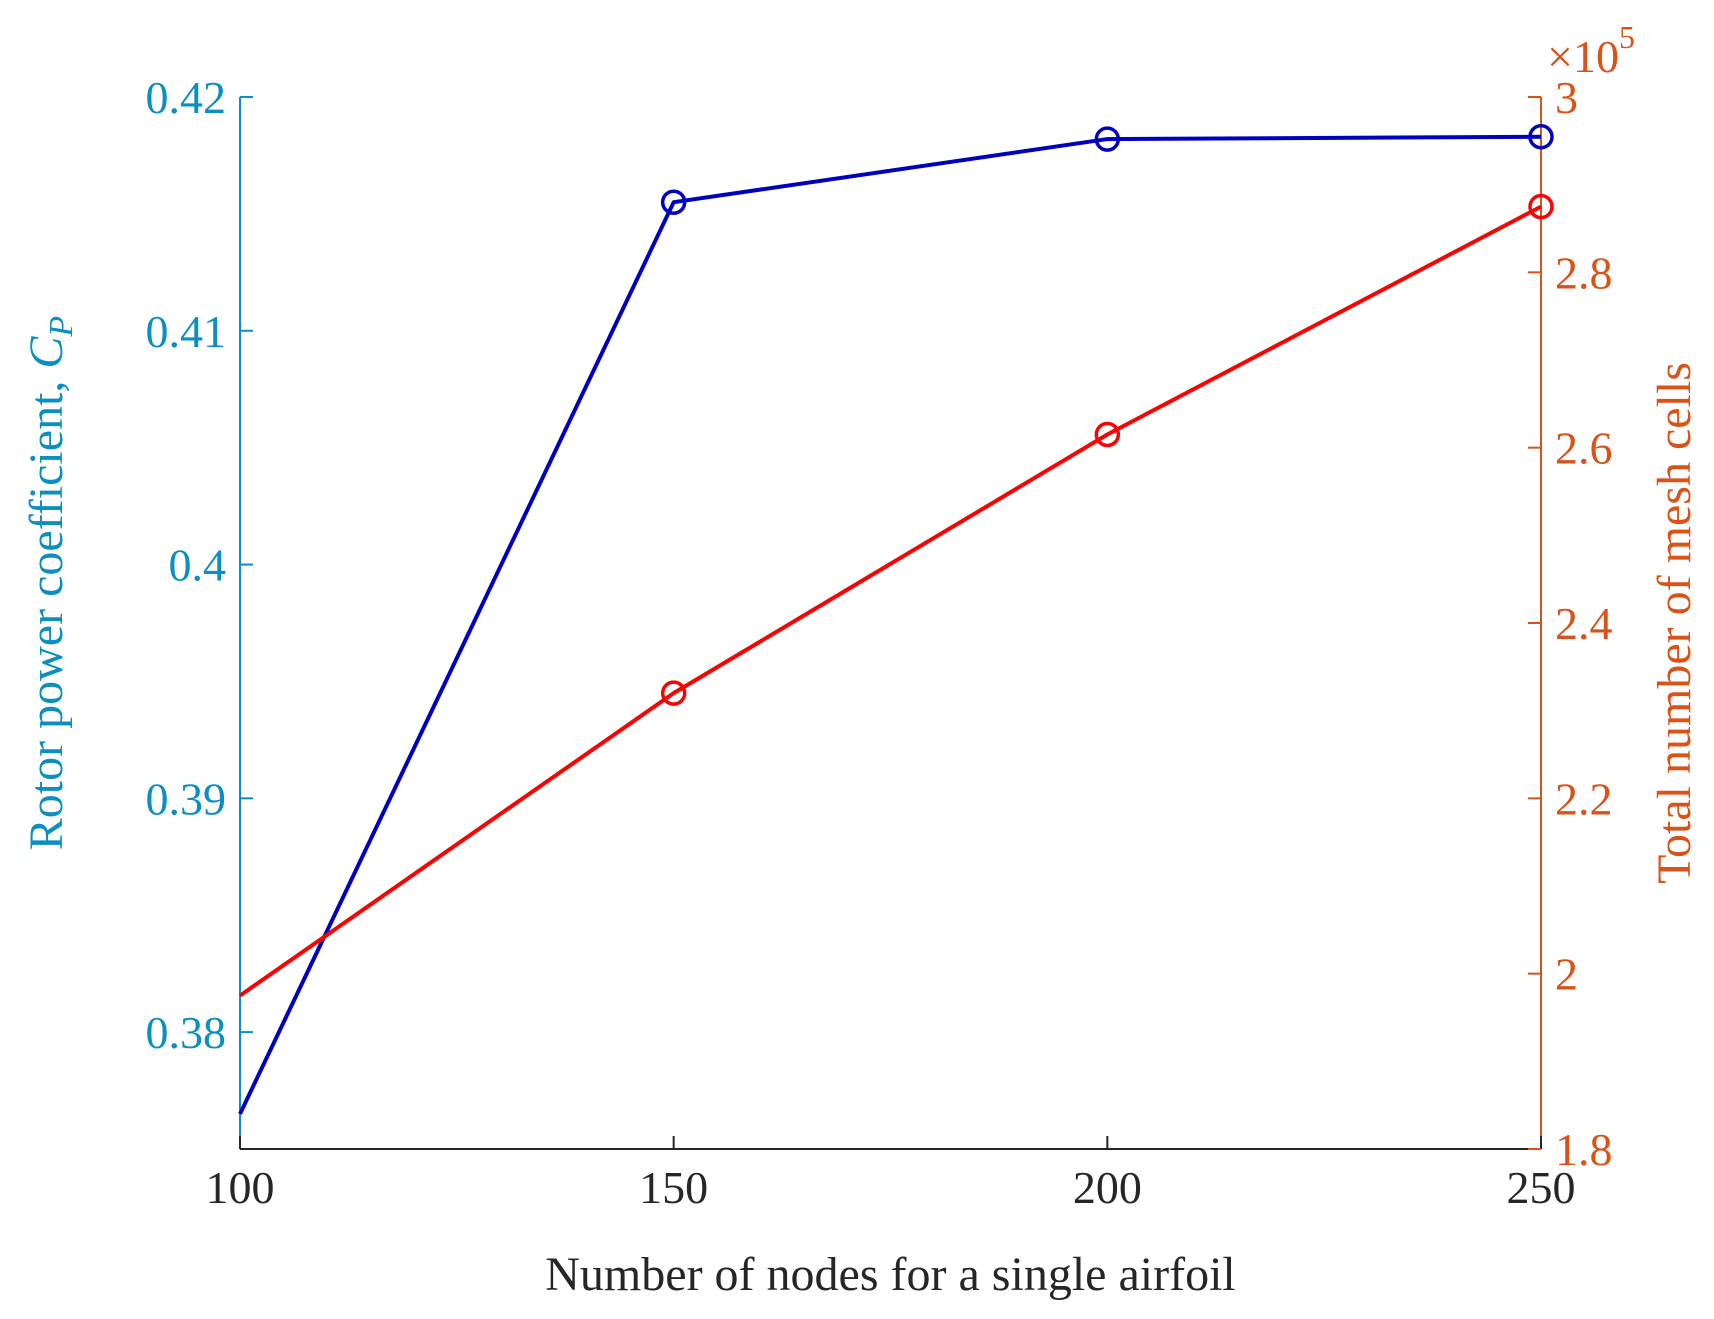 Image resolution: width=1714 pixels, height=1319 pixels. Describe the element at coordinates (186, 798) in the screenshot. I see `left-y-tick-label: 0.39` at that location.